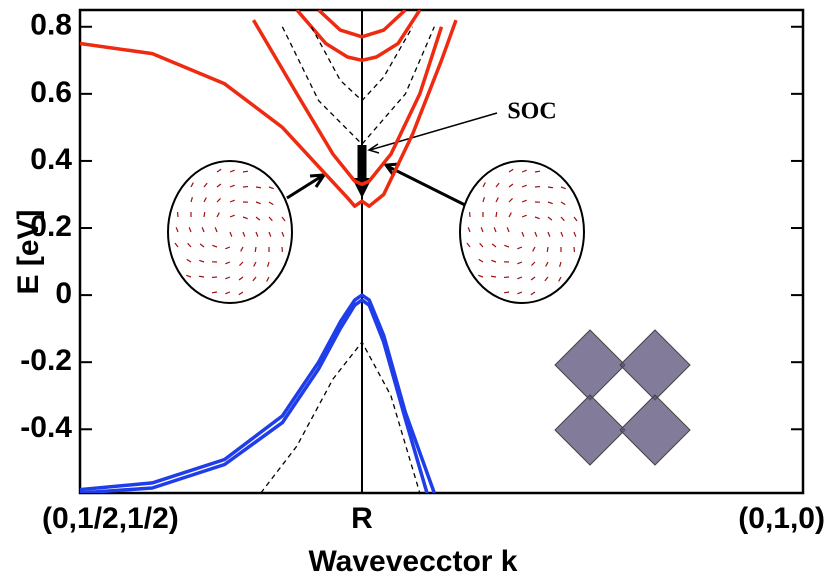 The width and height of the screenshot is (827, 584). Describe the element at coordinates (51, 25) in the screenshot. I see `y-tick-label: 0.8` at that location.